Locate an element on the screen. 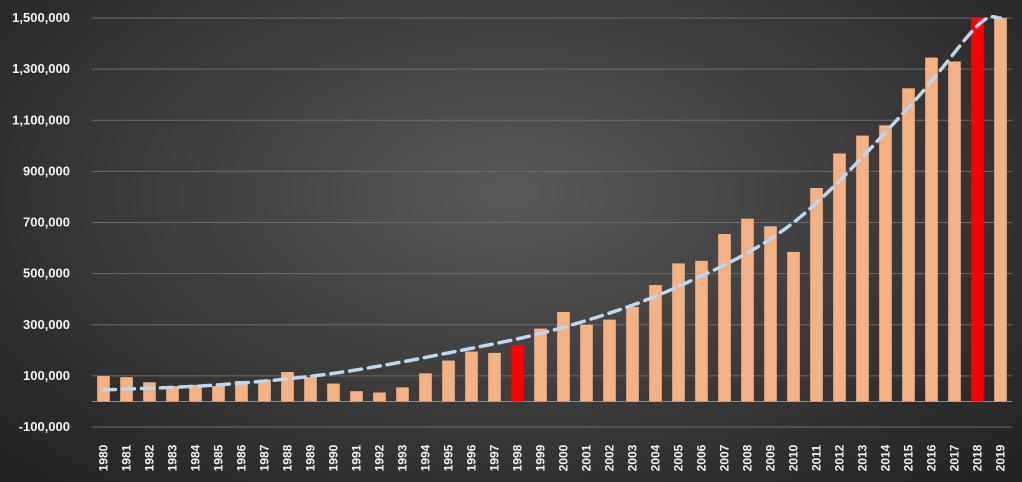  x-tick-label: 2014 is located at coordinates (886, 457).